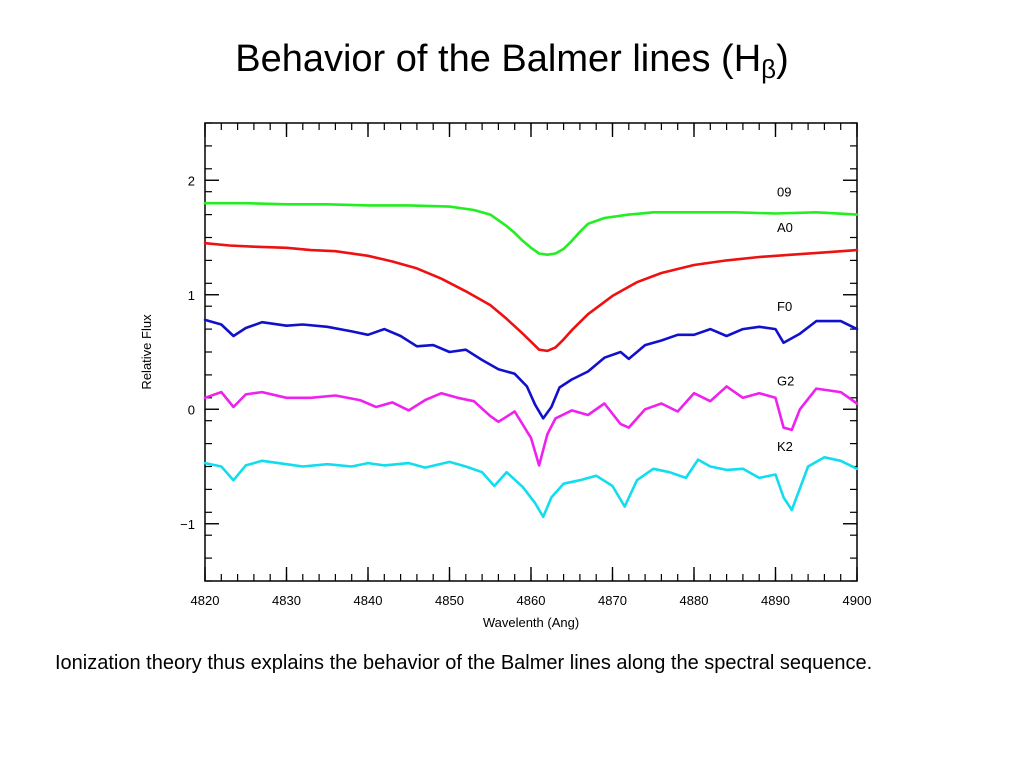 The height and width of the screenshot is (768, 1024). I want to click on series-label-g2: G2, so click(785, 381).